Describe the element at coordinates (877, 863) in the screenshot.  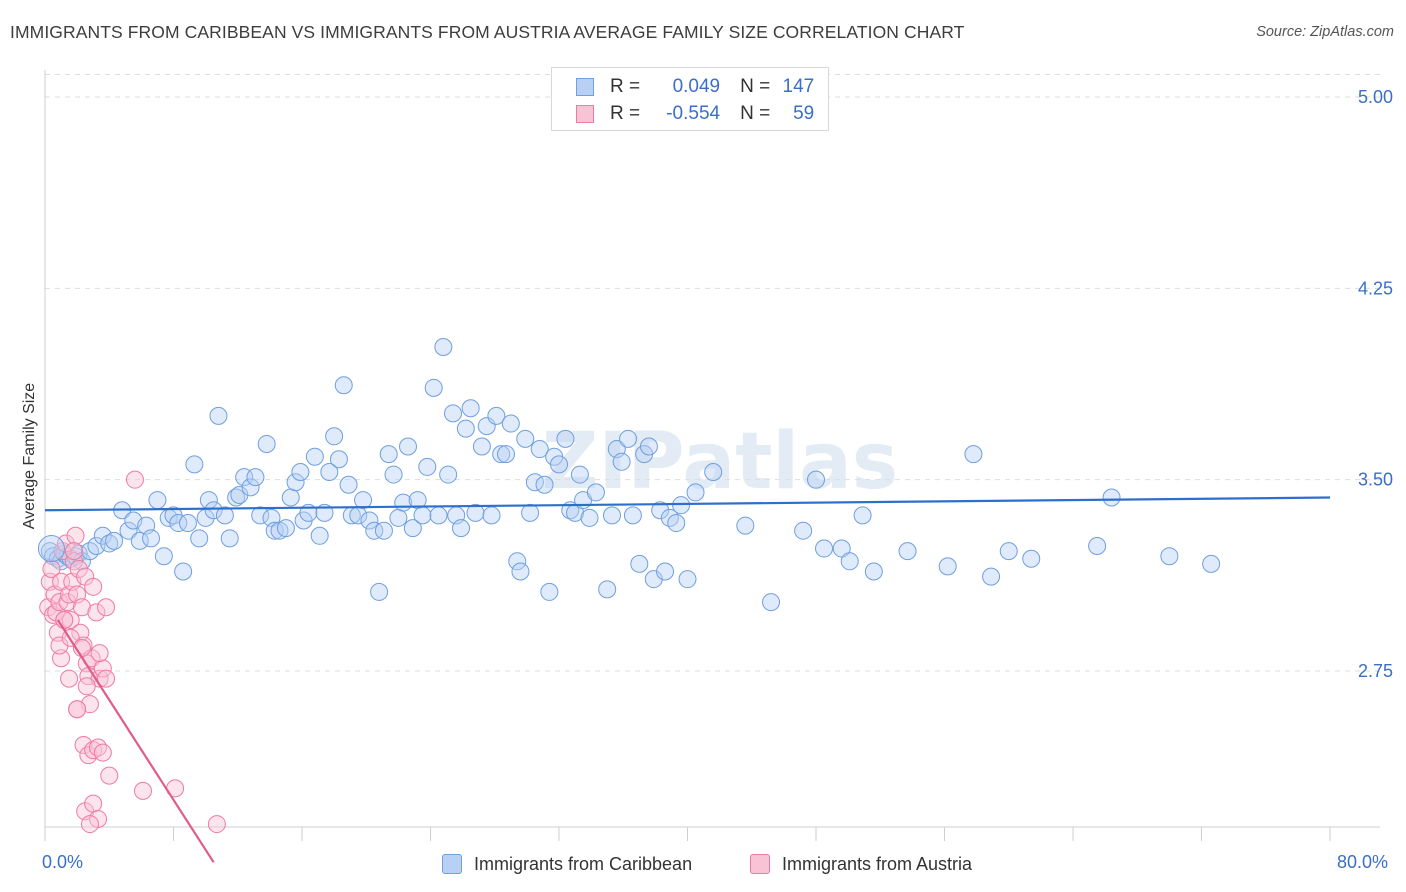
I see `bottom-legend-label-austria: Immigrants from Austria` at that location.